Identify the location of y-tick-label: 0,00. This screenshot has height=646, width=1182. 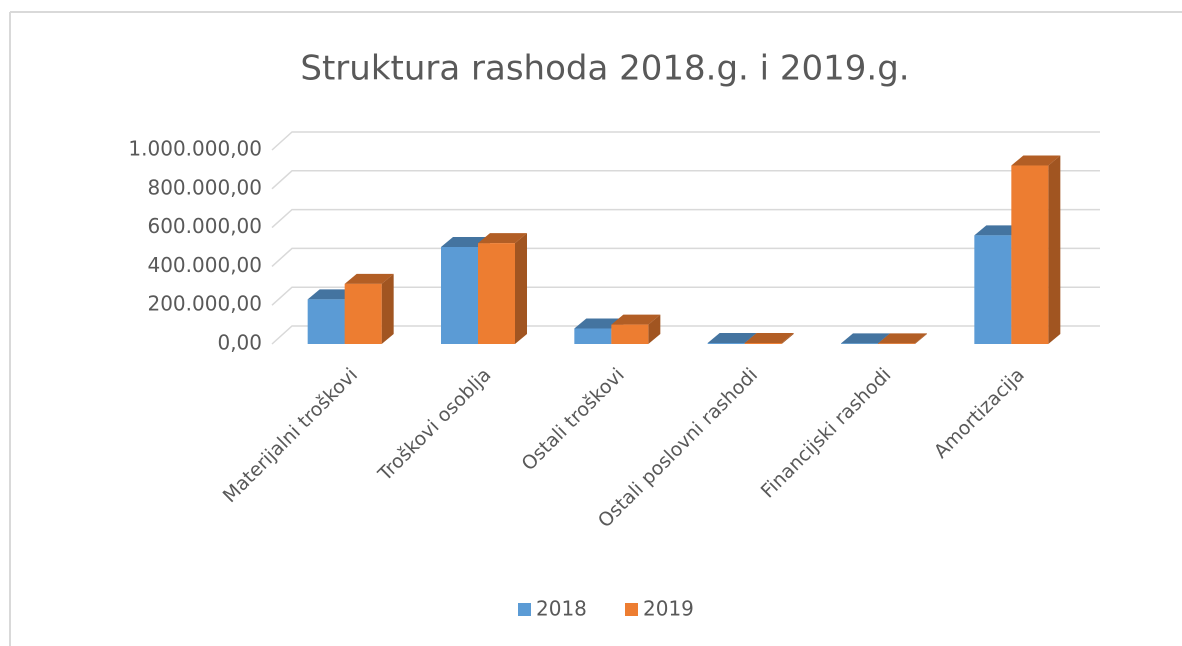
(239, 343).